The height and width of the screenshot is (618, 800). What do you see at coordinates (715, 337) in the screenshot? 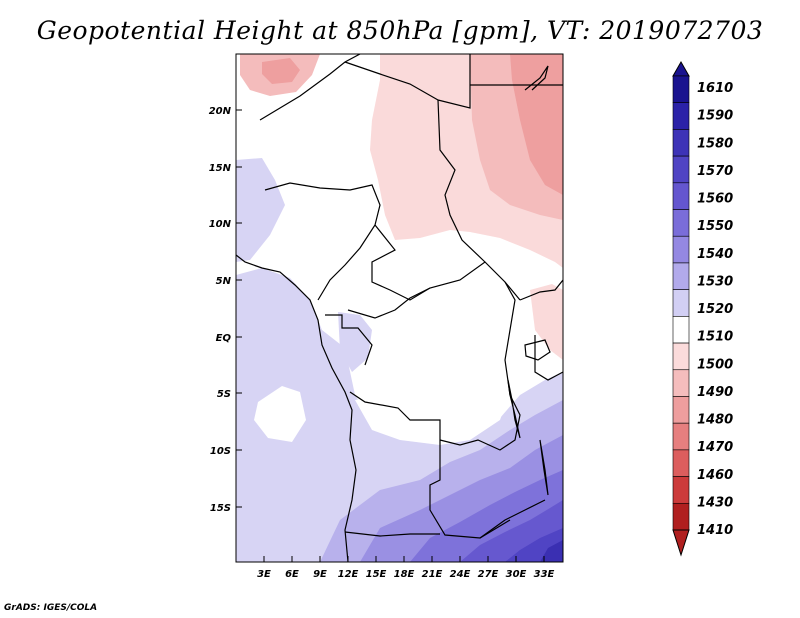
I see `colorbar-label: 1510` at bounding box center [715, 337].